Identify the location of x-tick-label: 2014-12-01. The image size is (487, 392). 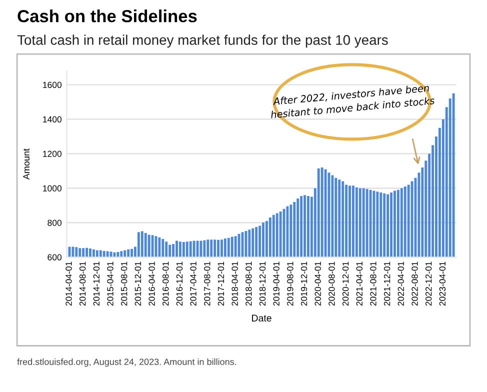
(96, 284).